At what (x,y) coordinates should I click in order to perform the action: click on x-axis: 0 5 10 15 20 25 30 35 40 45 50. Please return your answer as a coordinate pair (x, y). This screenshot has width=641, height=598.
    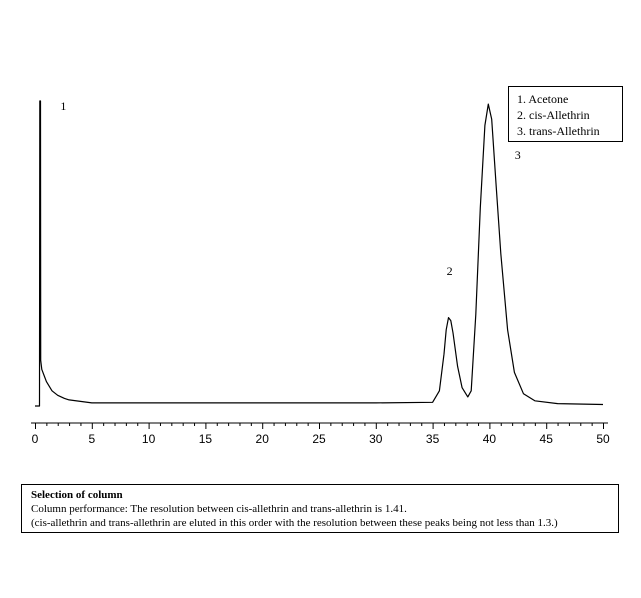
    Looking at the image, I should click on (320, 434).